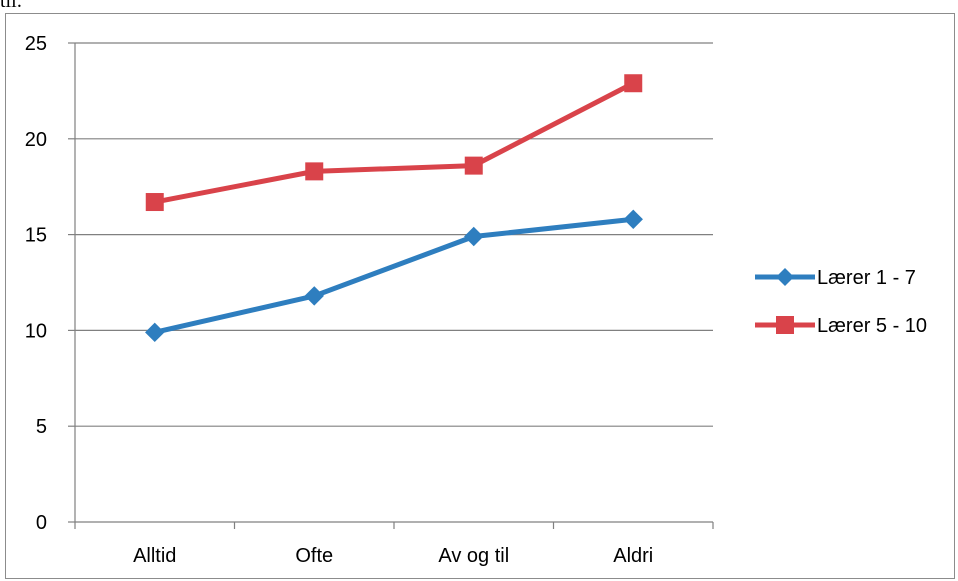 Image resolution: width=958 pixels, height=581 pixels. I want to click on legend-marker-diamond, so click(785, 277).